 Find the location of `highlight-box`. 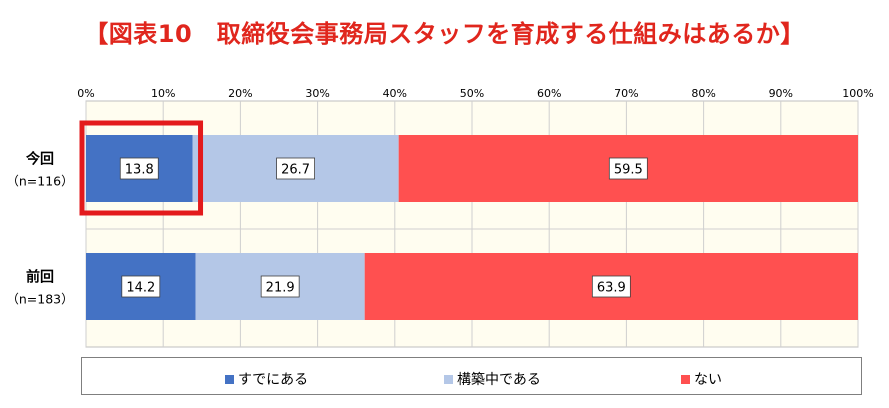

highlight-box is located at coordinates (141, 168).